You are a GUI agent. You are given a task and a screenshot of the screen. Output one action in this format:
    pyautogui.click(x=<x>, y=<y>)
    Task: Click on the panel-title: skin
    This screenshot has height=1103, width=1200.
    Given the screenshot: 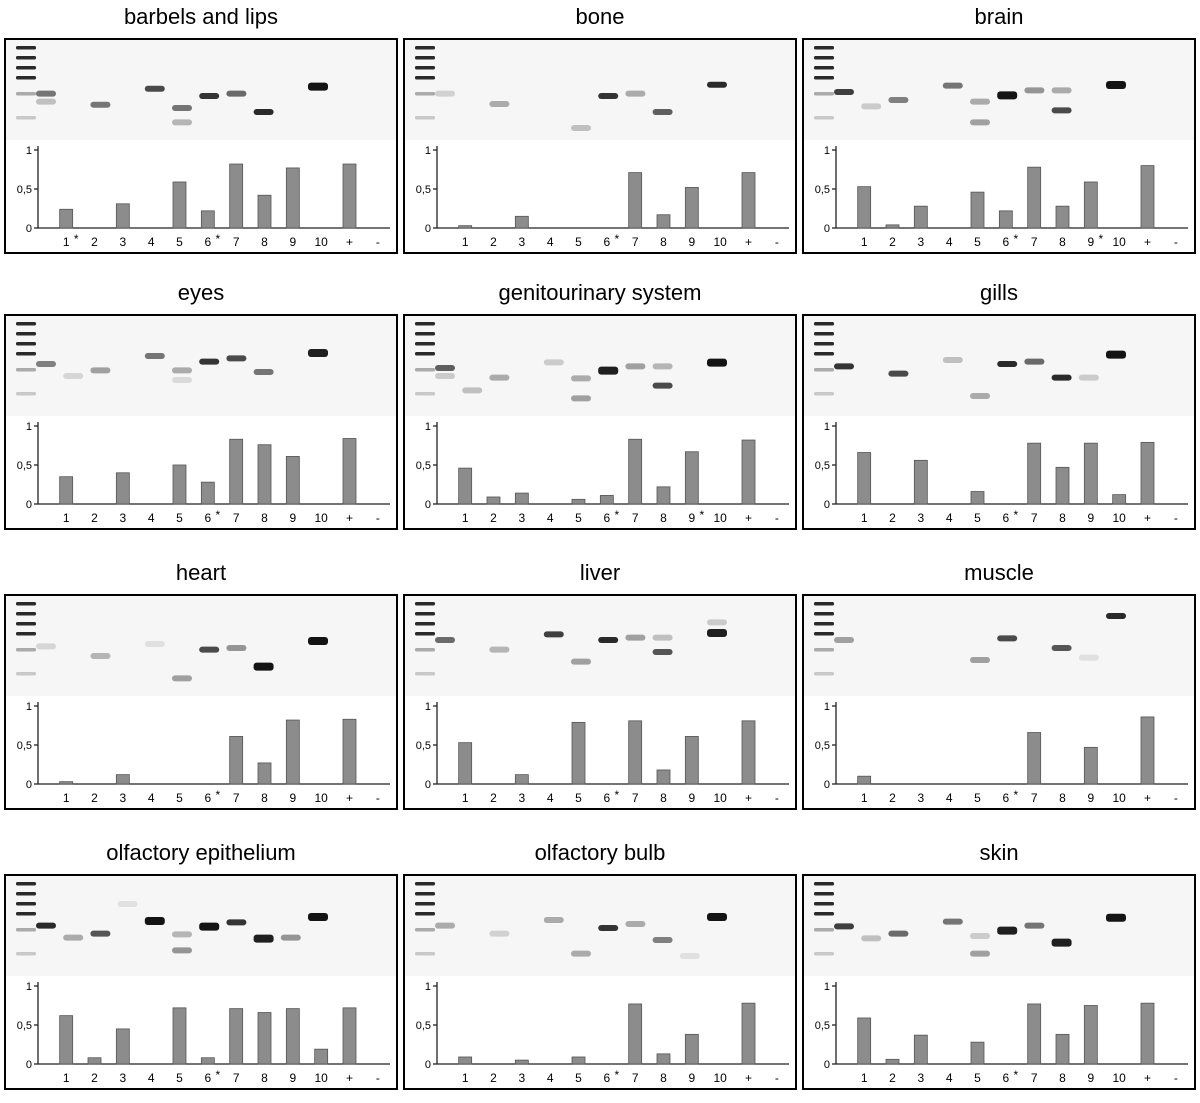 What is the action you would take?
    pyautogui.click(x=999, y=852)
    